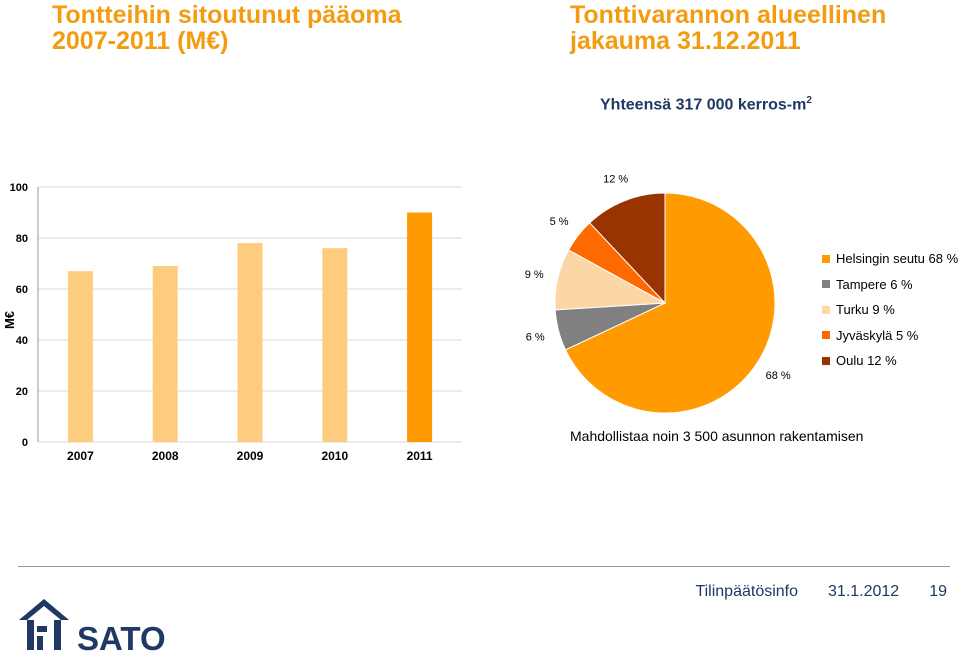 The height and width of the screenshot is (657, 959). I want to click on x-tick-label: 2009, so click(250, 456).